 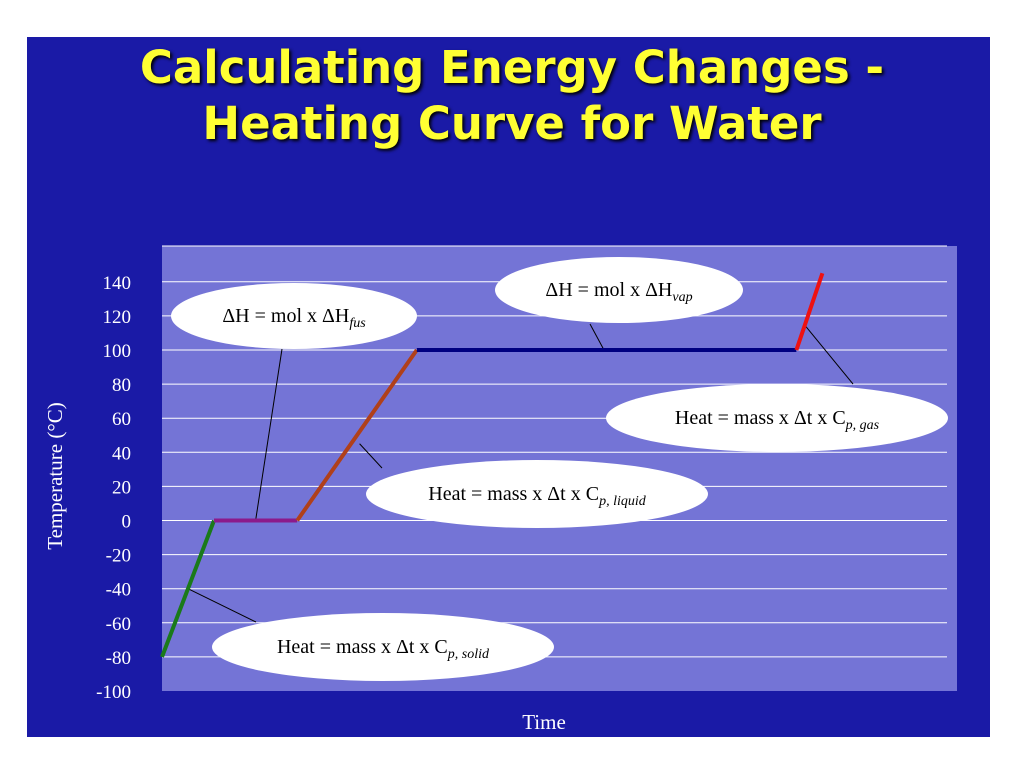 I want to click on callout-solid: Heat = mass x Δt x Cp, solid, so click(x=383, y=647).